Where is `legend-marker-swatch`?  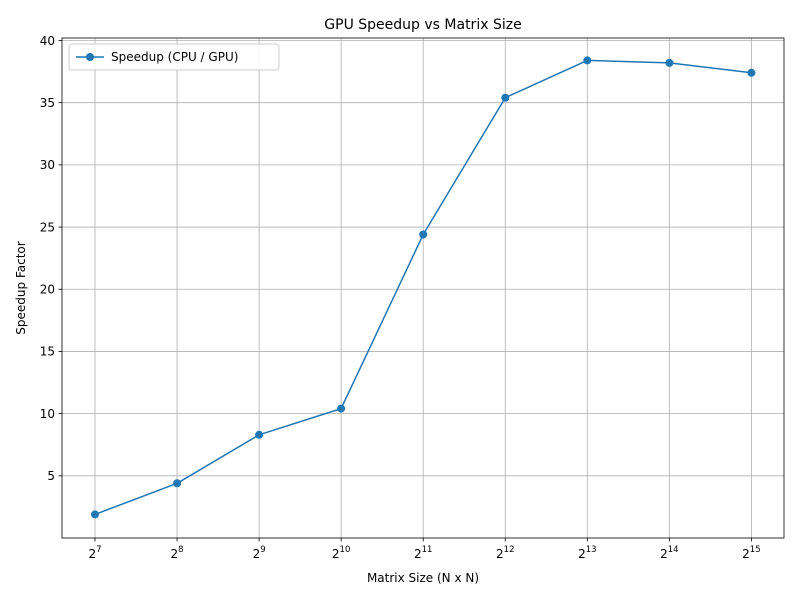
legend-marker-swatch is located at coordinates (90, 57).